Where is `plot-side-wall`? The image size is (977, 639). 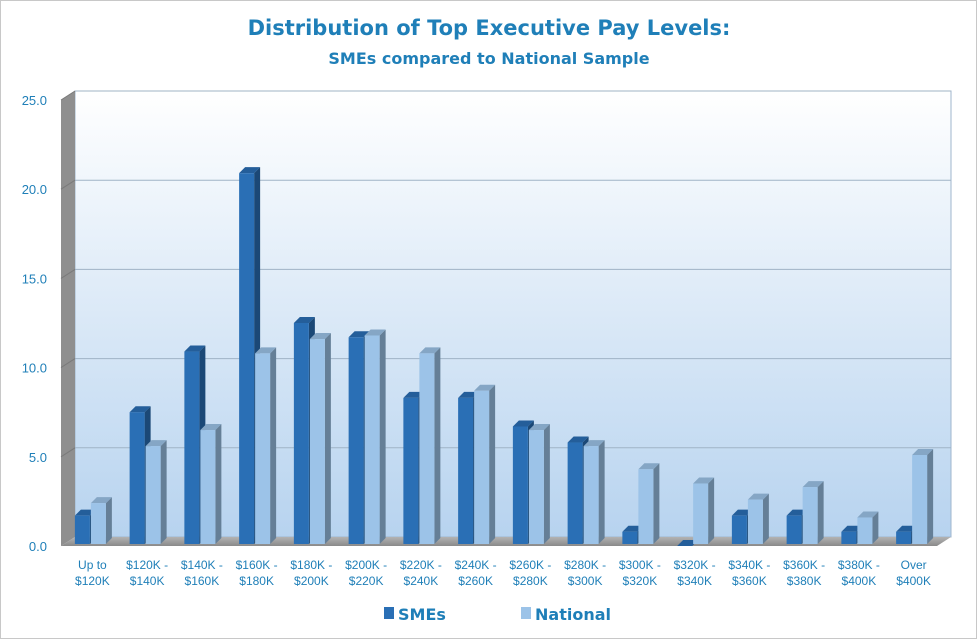 plot-side-wall is located at coordinates (68, 318).